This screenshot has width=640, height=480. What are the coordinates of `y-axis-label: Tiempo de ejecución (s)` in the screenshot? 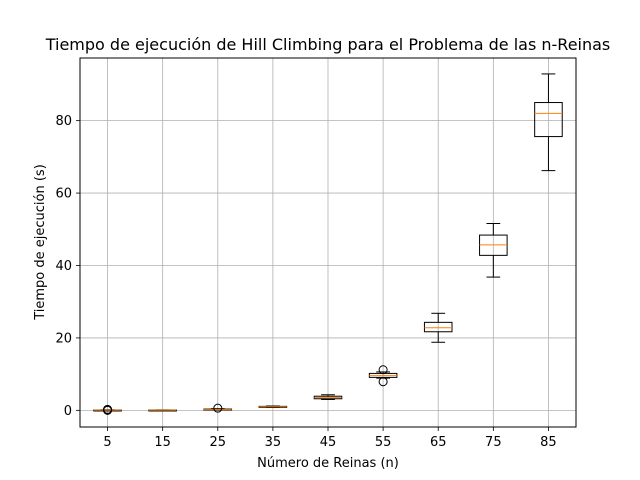 It's located at (40, 242).